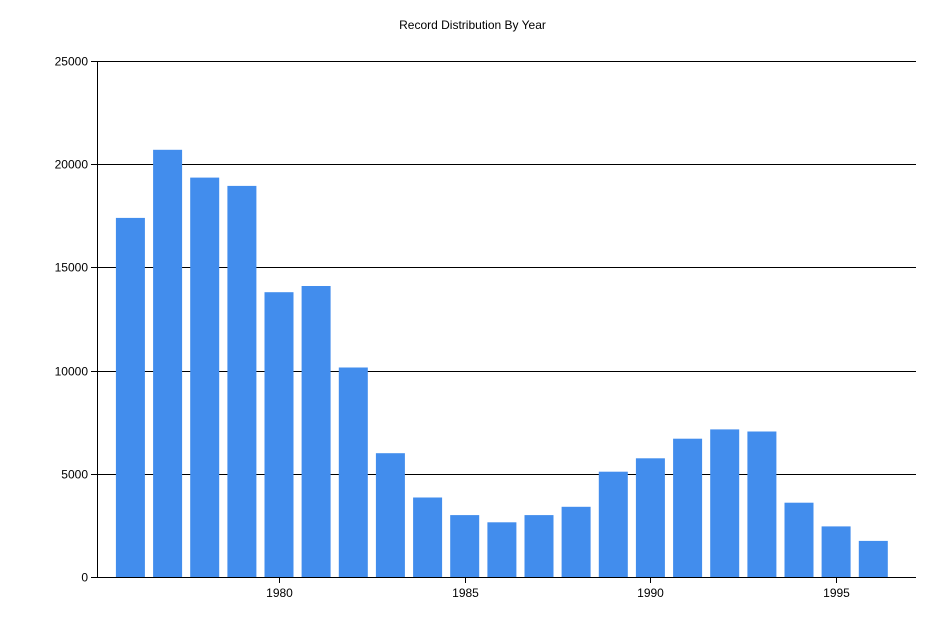 The image size is (945, 630). What do you see at coordinates (390, 515) in the screenshot?
I see `bar-1983` at bounding box center [390, 515].